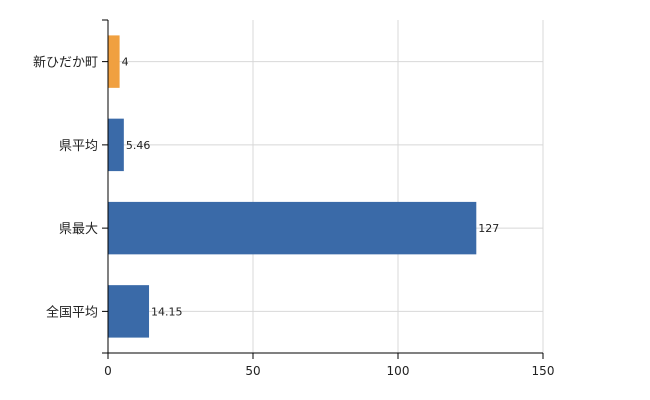 This screenshot has height=400, width=650. What do you see at coordinates (167, 311) in the screenshot?
I see `data-label: 14.15` at bounding box center [167, 311].